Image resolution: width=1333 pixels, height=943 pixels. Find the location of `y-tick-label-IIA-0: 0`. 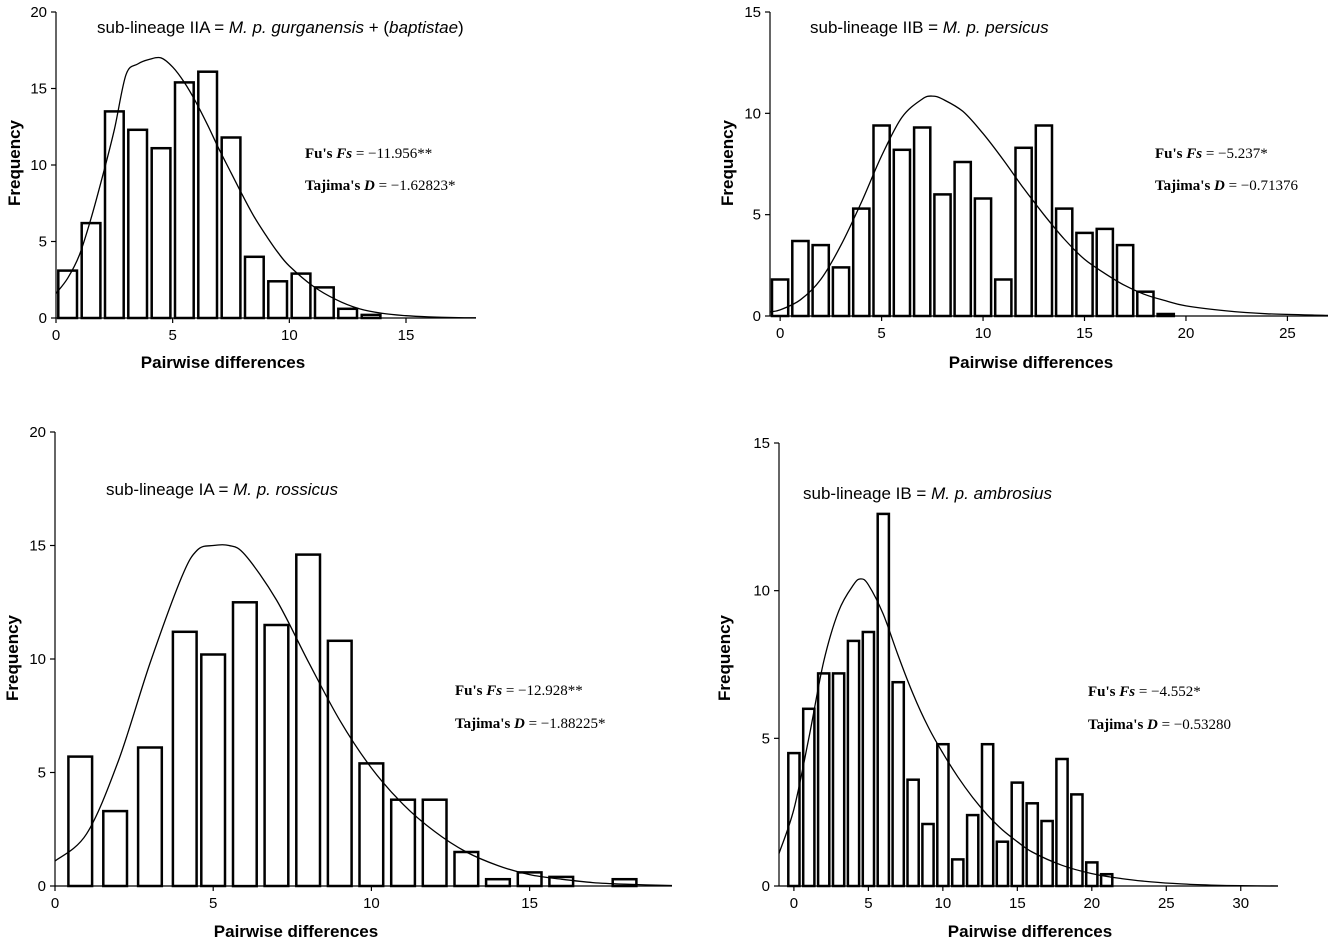

y-tick-label-IIA-0: 0 is located at coordinates (43, 318).